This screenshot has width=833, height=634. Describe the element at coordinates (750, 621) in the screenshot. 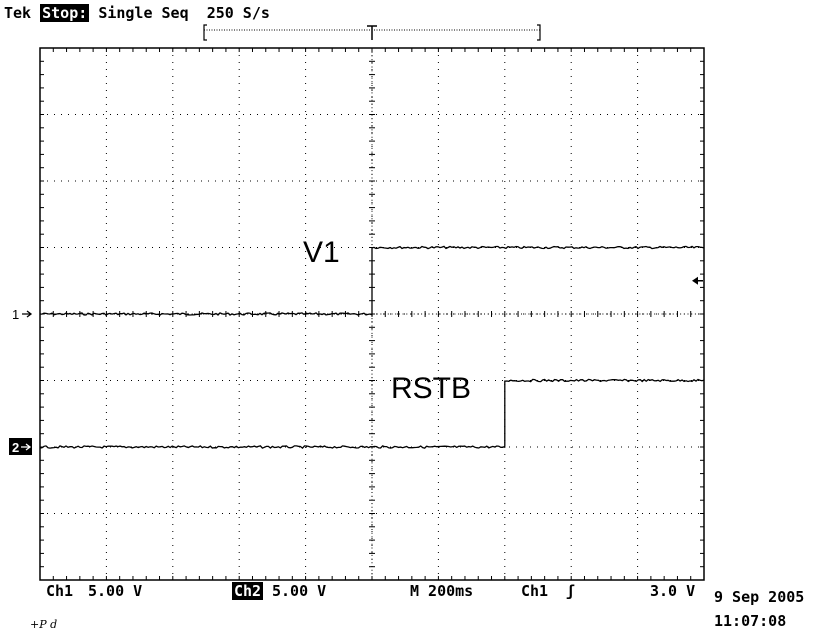

I see `time-readout: 11:07:08` at that location.